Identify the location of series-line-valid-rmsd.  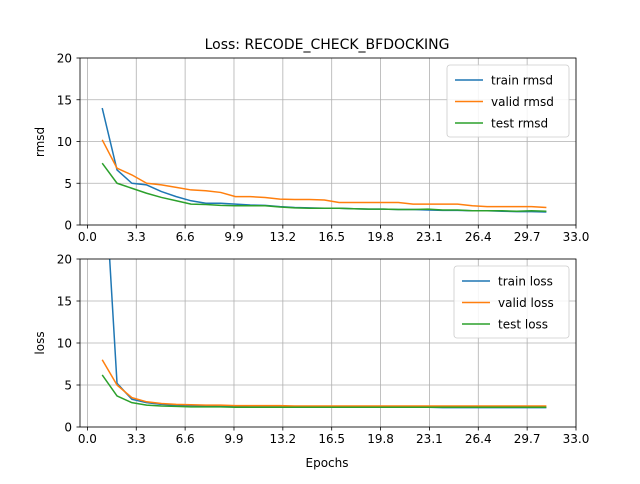
(324, 174).